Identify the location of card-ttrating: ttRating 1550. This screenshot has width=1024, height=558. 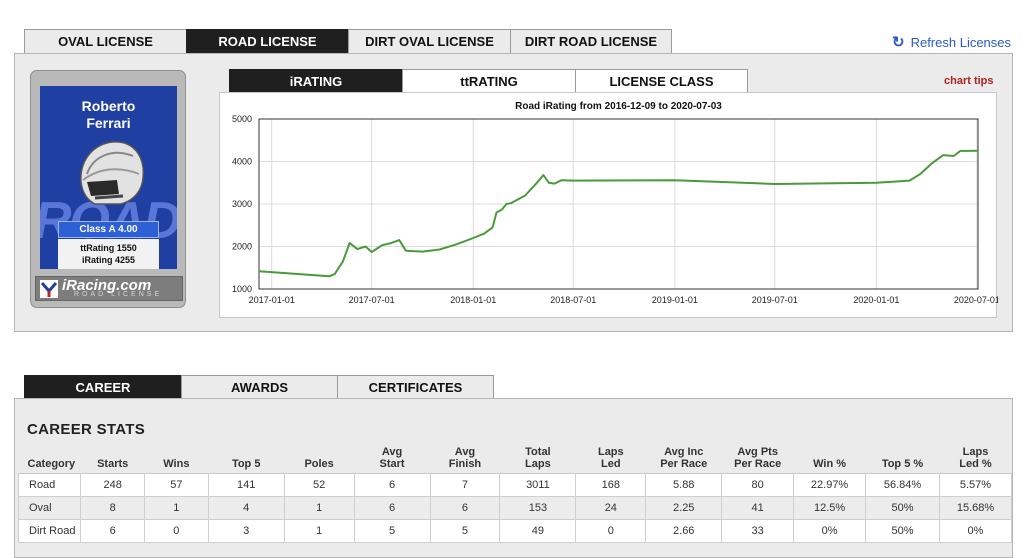
(108, 248).